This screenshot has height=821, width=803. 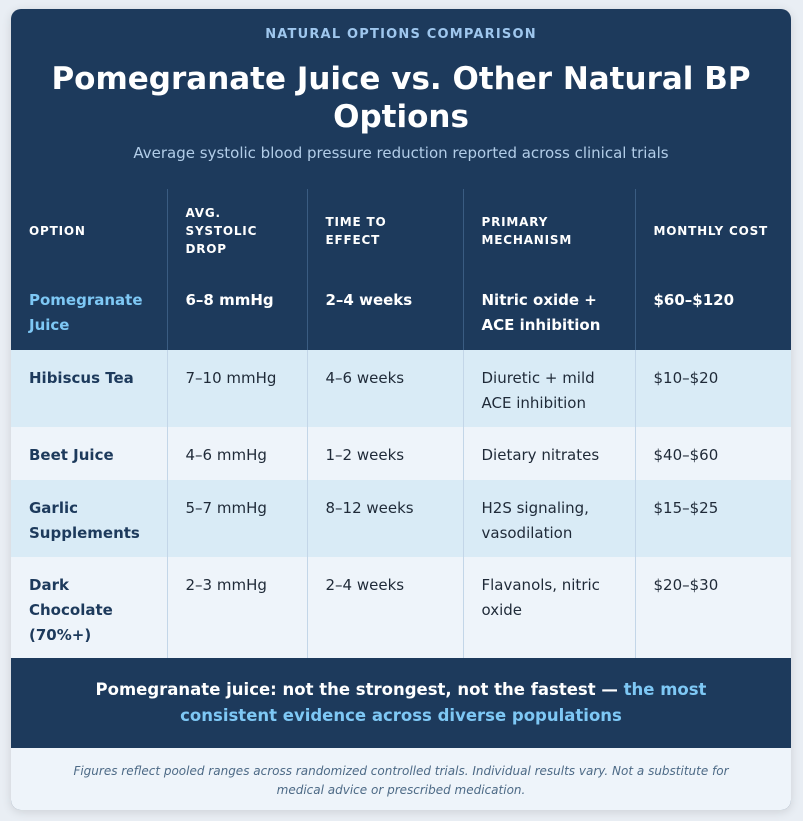 What do you see at coordinates (713, 453) in the screenshot?
I see `cell-monthly-cost: $40–$60` at bounding box center [713, 453].